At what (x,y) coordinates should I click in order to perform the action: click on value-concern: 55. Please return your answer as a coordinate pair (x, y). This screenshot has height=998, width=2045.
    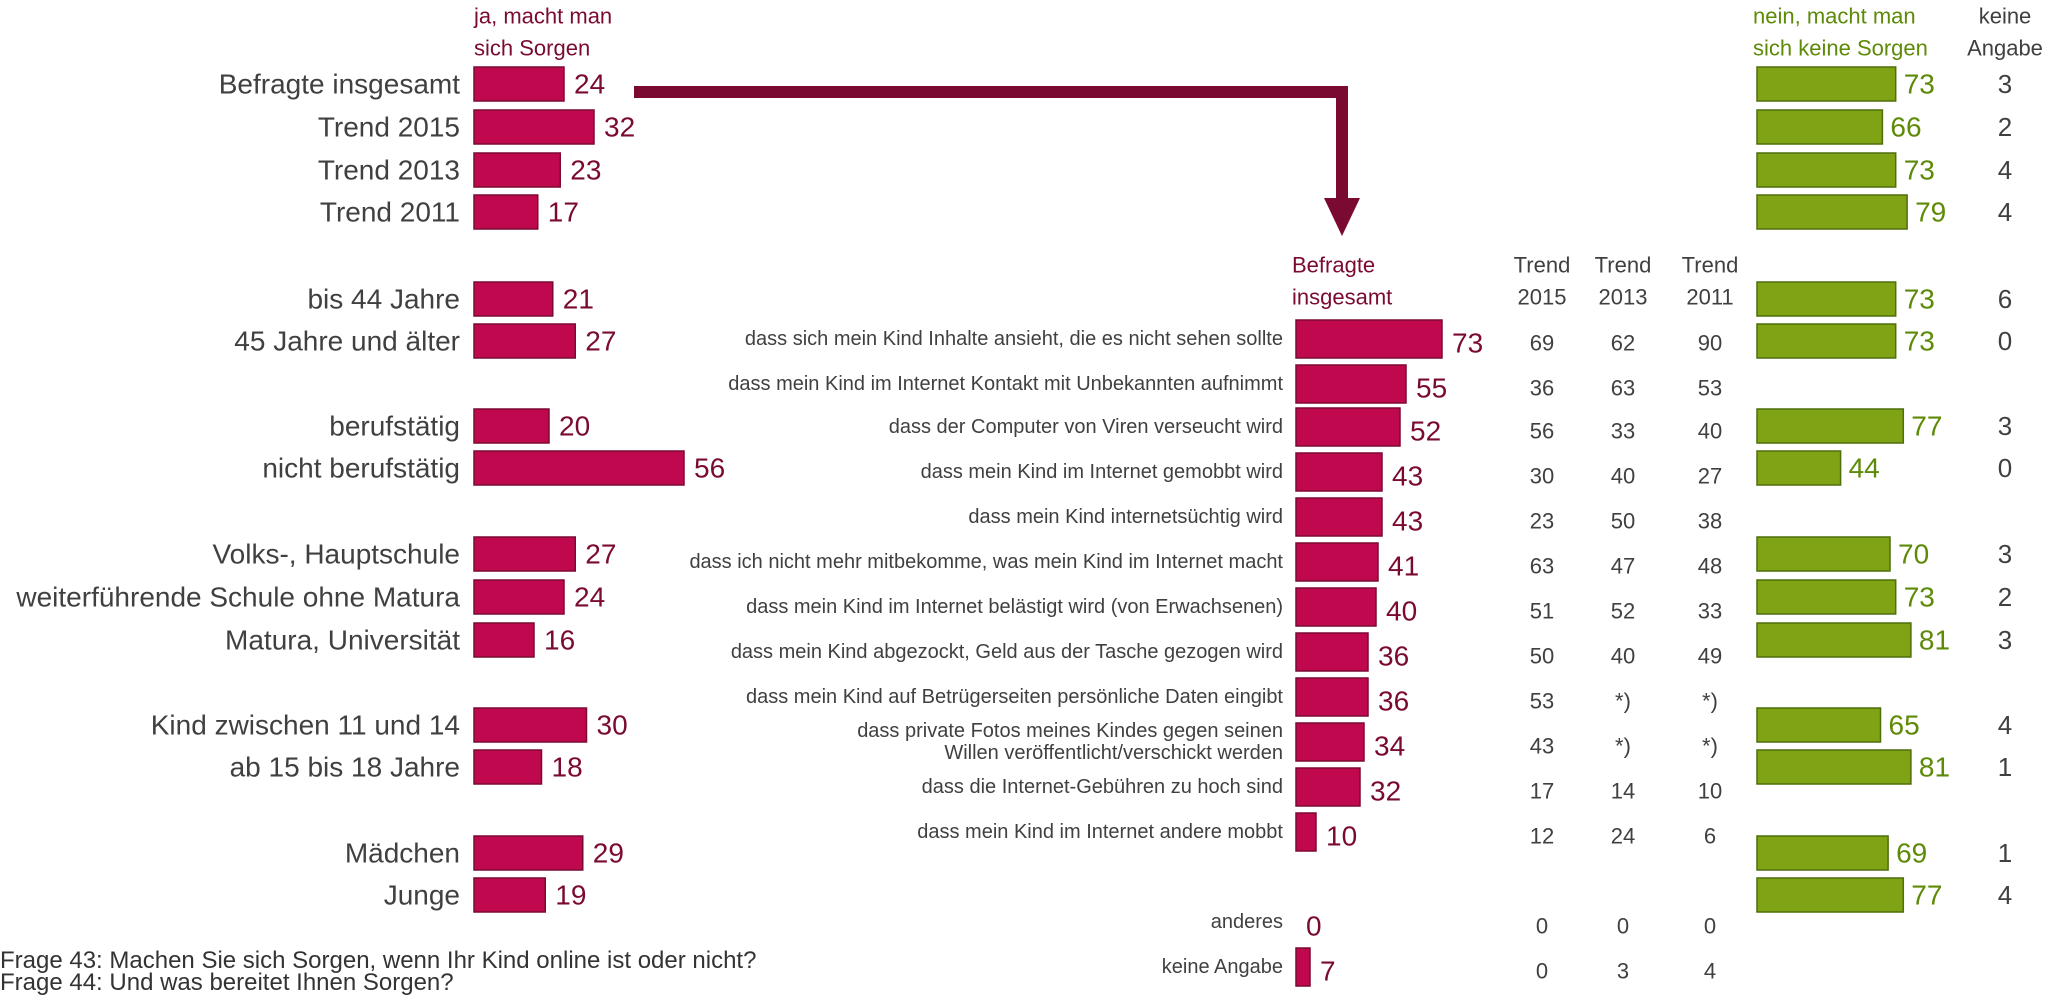
    Looking at the image, I should click on (1431, 388).